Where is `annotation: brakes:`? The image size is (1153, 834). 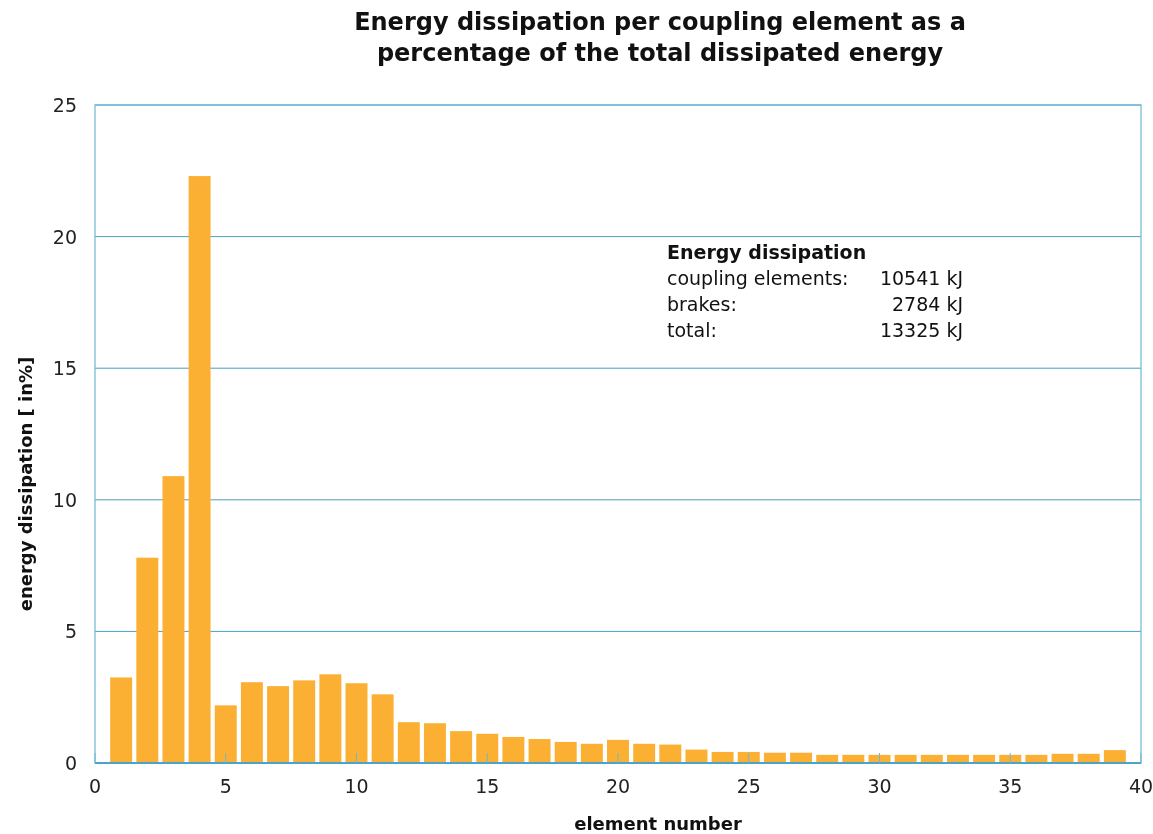 annotation: brakes: is located at coordinates (702, 304).